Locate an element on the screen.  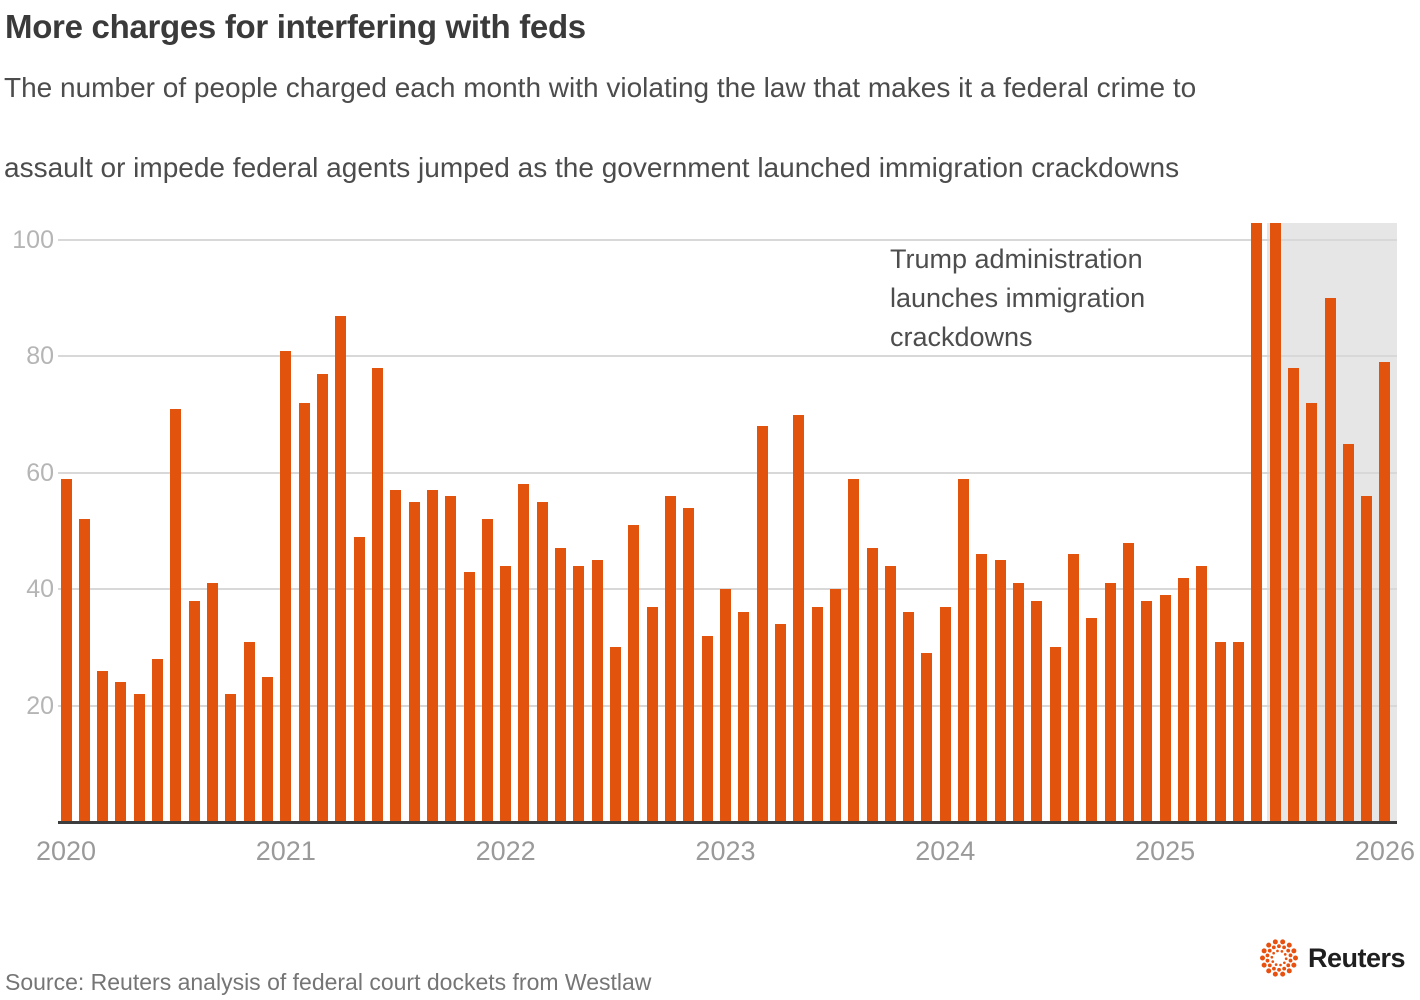
y-axis-tick-label: 40 is located at coordinates (40, 589).